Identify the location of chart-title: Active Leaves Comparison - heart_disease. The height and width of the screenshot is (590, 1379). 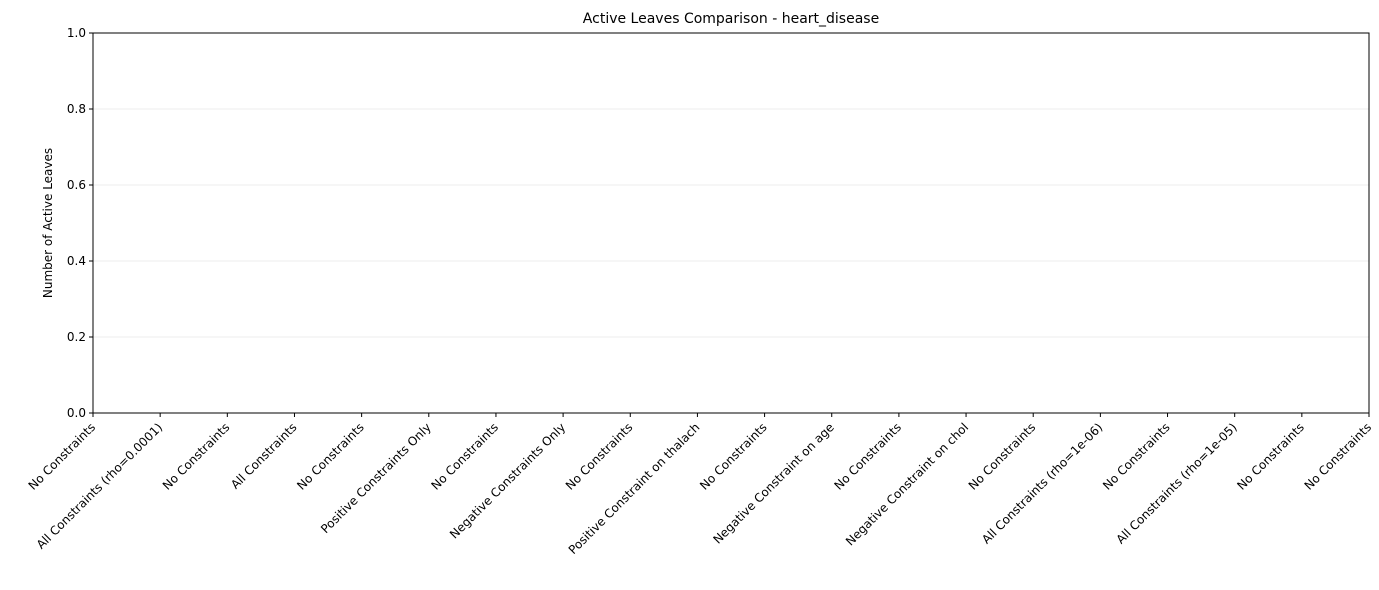
(731, 19).